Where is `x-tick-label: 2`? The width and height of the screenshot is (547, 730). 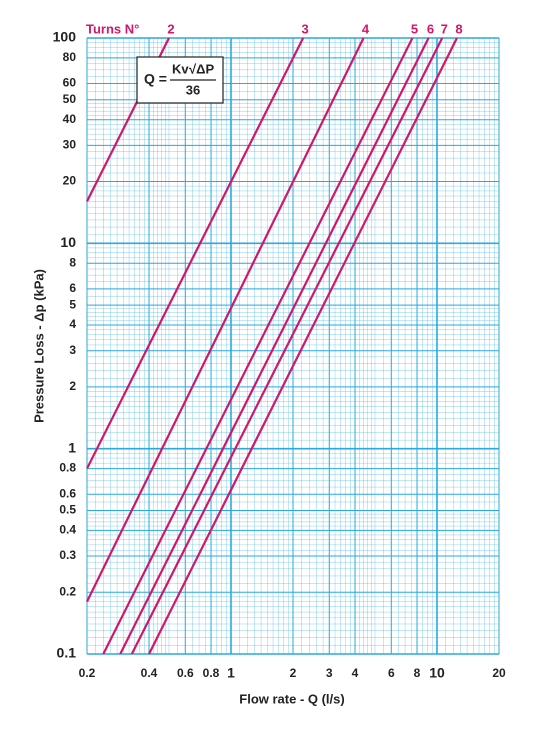
x-tick-label: 2 is located at coordinates (293, 673).